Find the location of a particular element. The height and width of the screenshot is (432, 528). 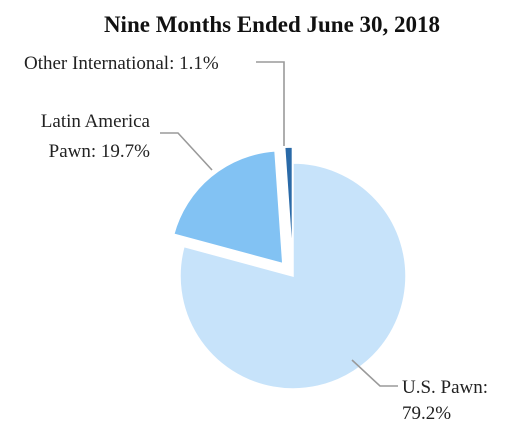

label-other-international: Other International: 1.1% is located at coordinates (121, 63).